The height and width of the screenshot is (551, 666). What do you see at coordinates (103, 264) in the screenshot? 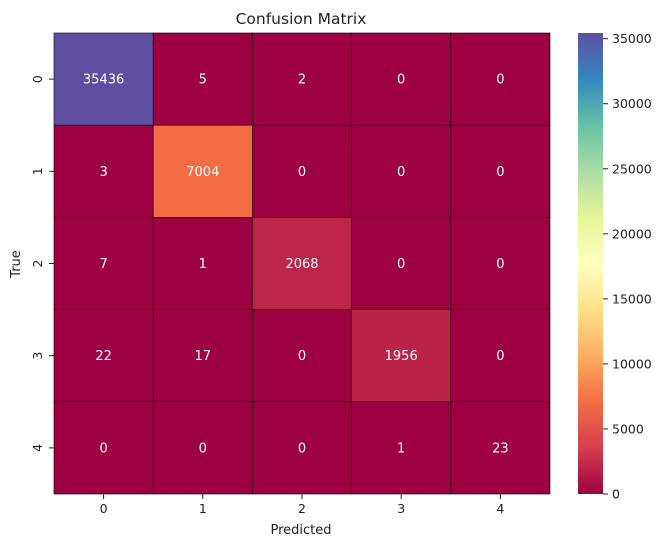
I see `cell-value-label: 7` at bounding box center [103, 264].